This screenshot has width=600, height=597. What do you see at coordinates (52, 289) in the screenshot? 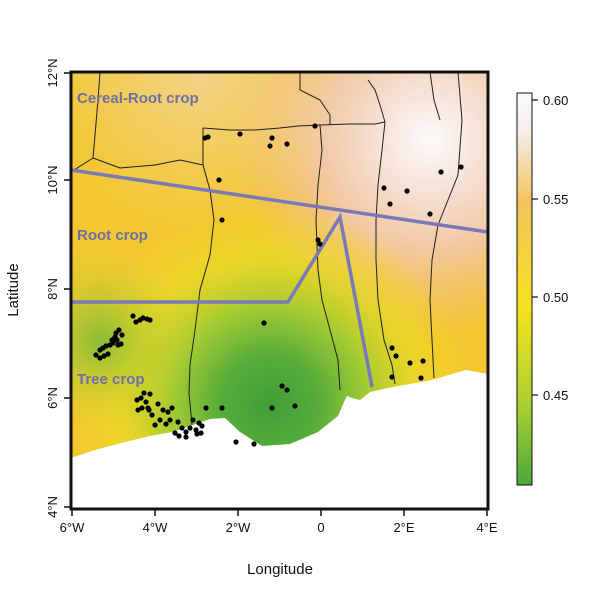
I see `y-tick-8n: 8°N` at bounding box center [52, 289].